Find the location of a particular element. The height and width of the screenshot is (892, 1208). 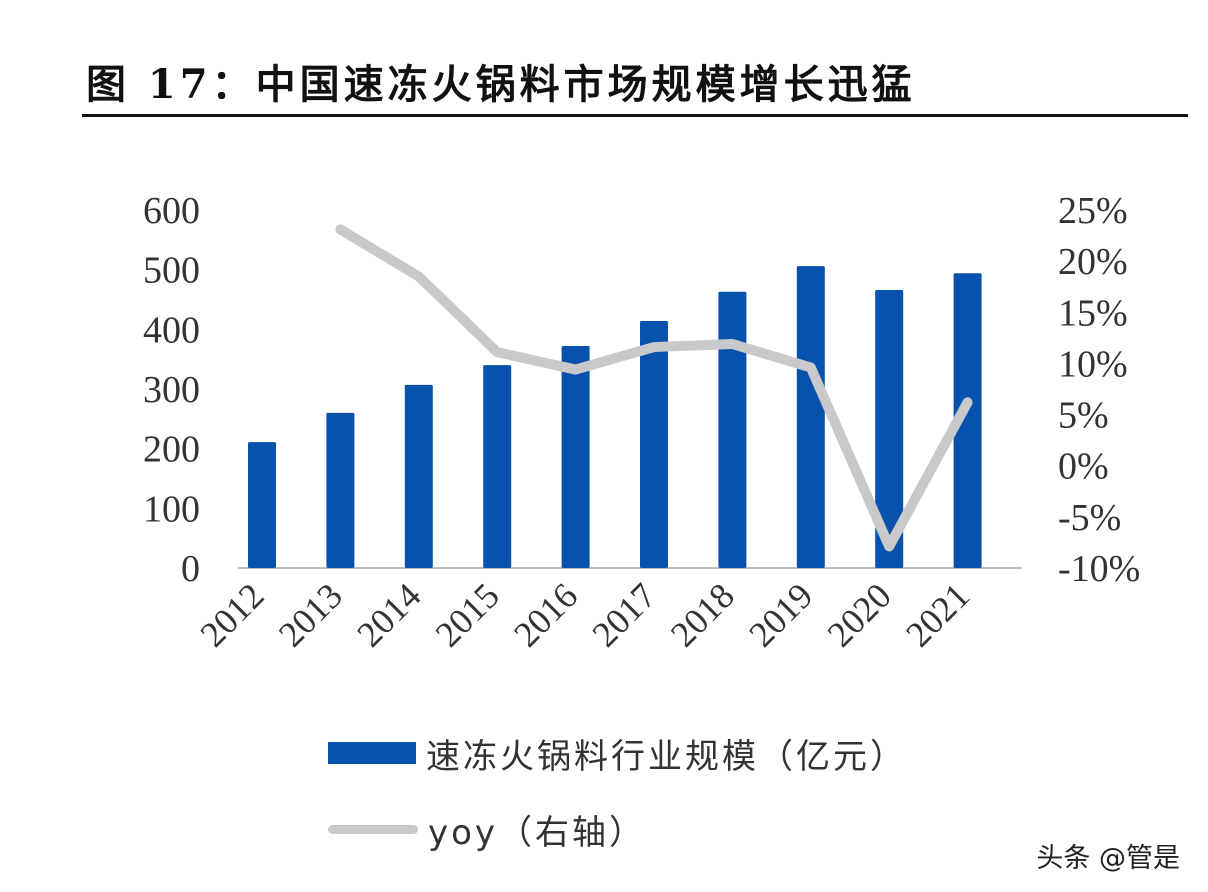

right-axis-tick-label: -10% is located at coordinates (1099, 569).